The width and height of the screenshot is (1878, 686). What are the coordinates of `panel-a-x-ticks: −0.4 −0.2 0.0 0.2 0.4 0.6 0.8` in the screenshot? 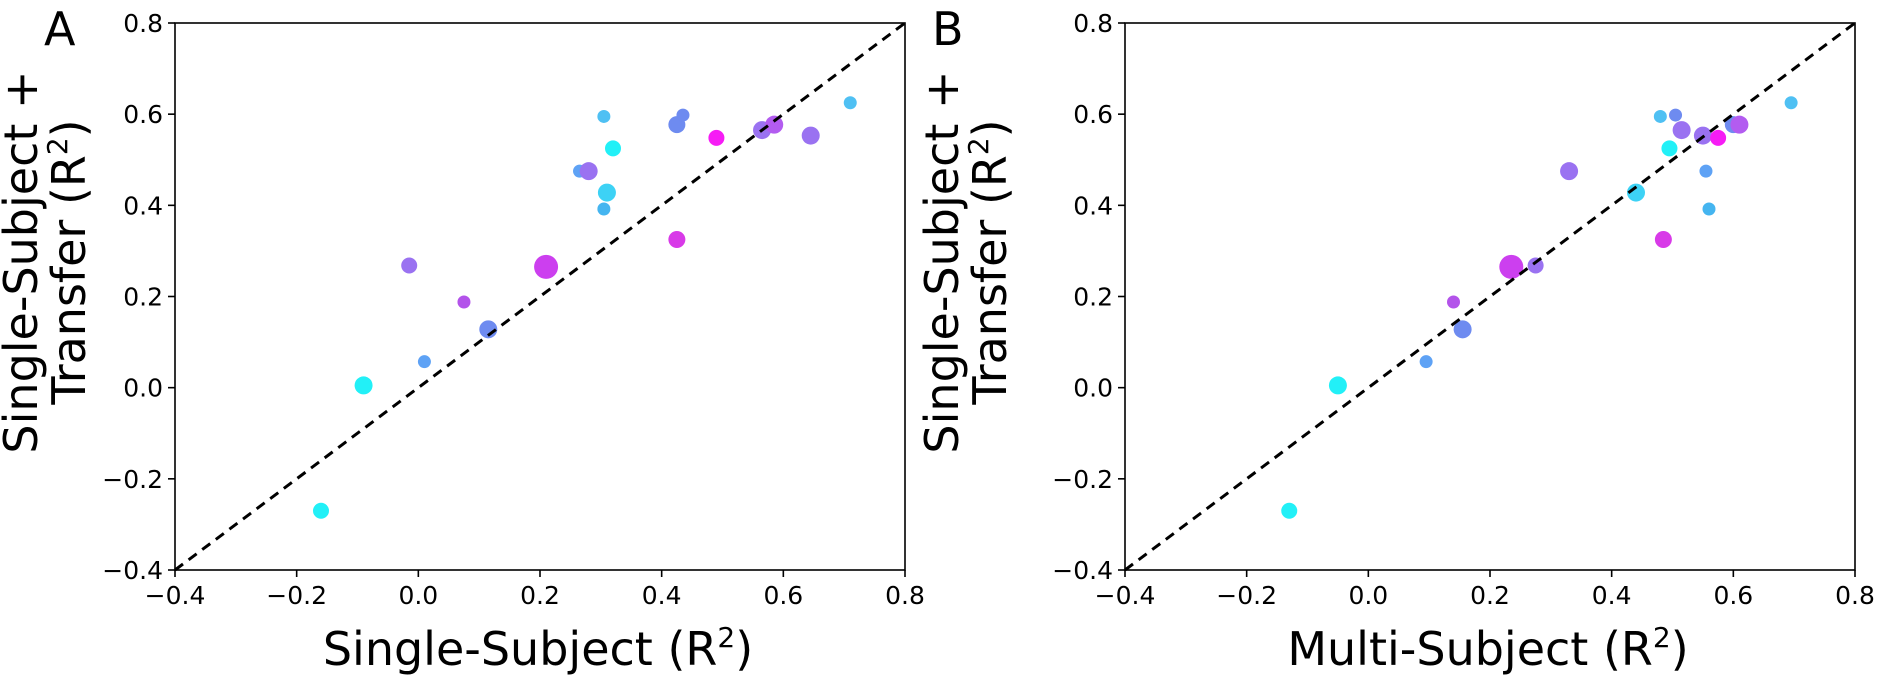 It's located at (535, 590).